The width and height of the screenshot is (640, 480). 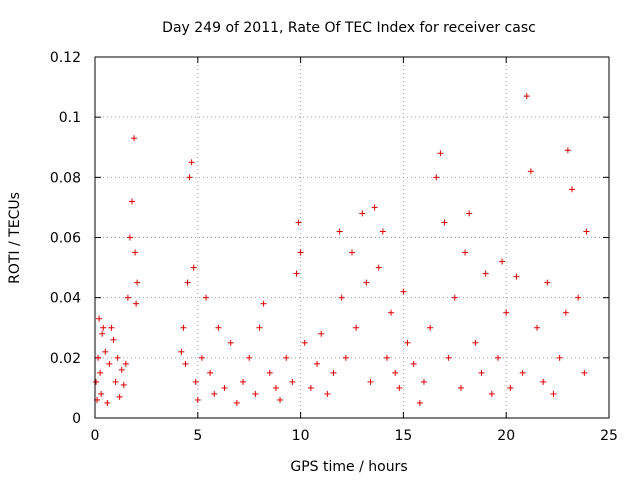 I want to click on y-tick-label: 0.1, so click(x=70, y=118).